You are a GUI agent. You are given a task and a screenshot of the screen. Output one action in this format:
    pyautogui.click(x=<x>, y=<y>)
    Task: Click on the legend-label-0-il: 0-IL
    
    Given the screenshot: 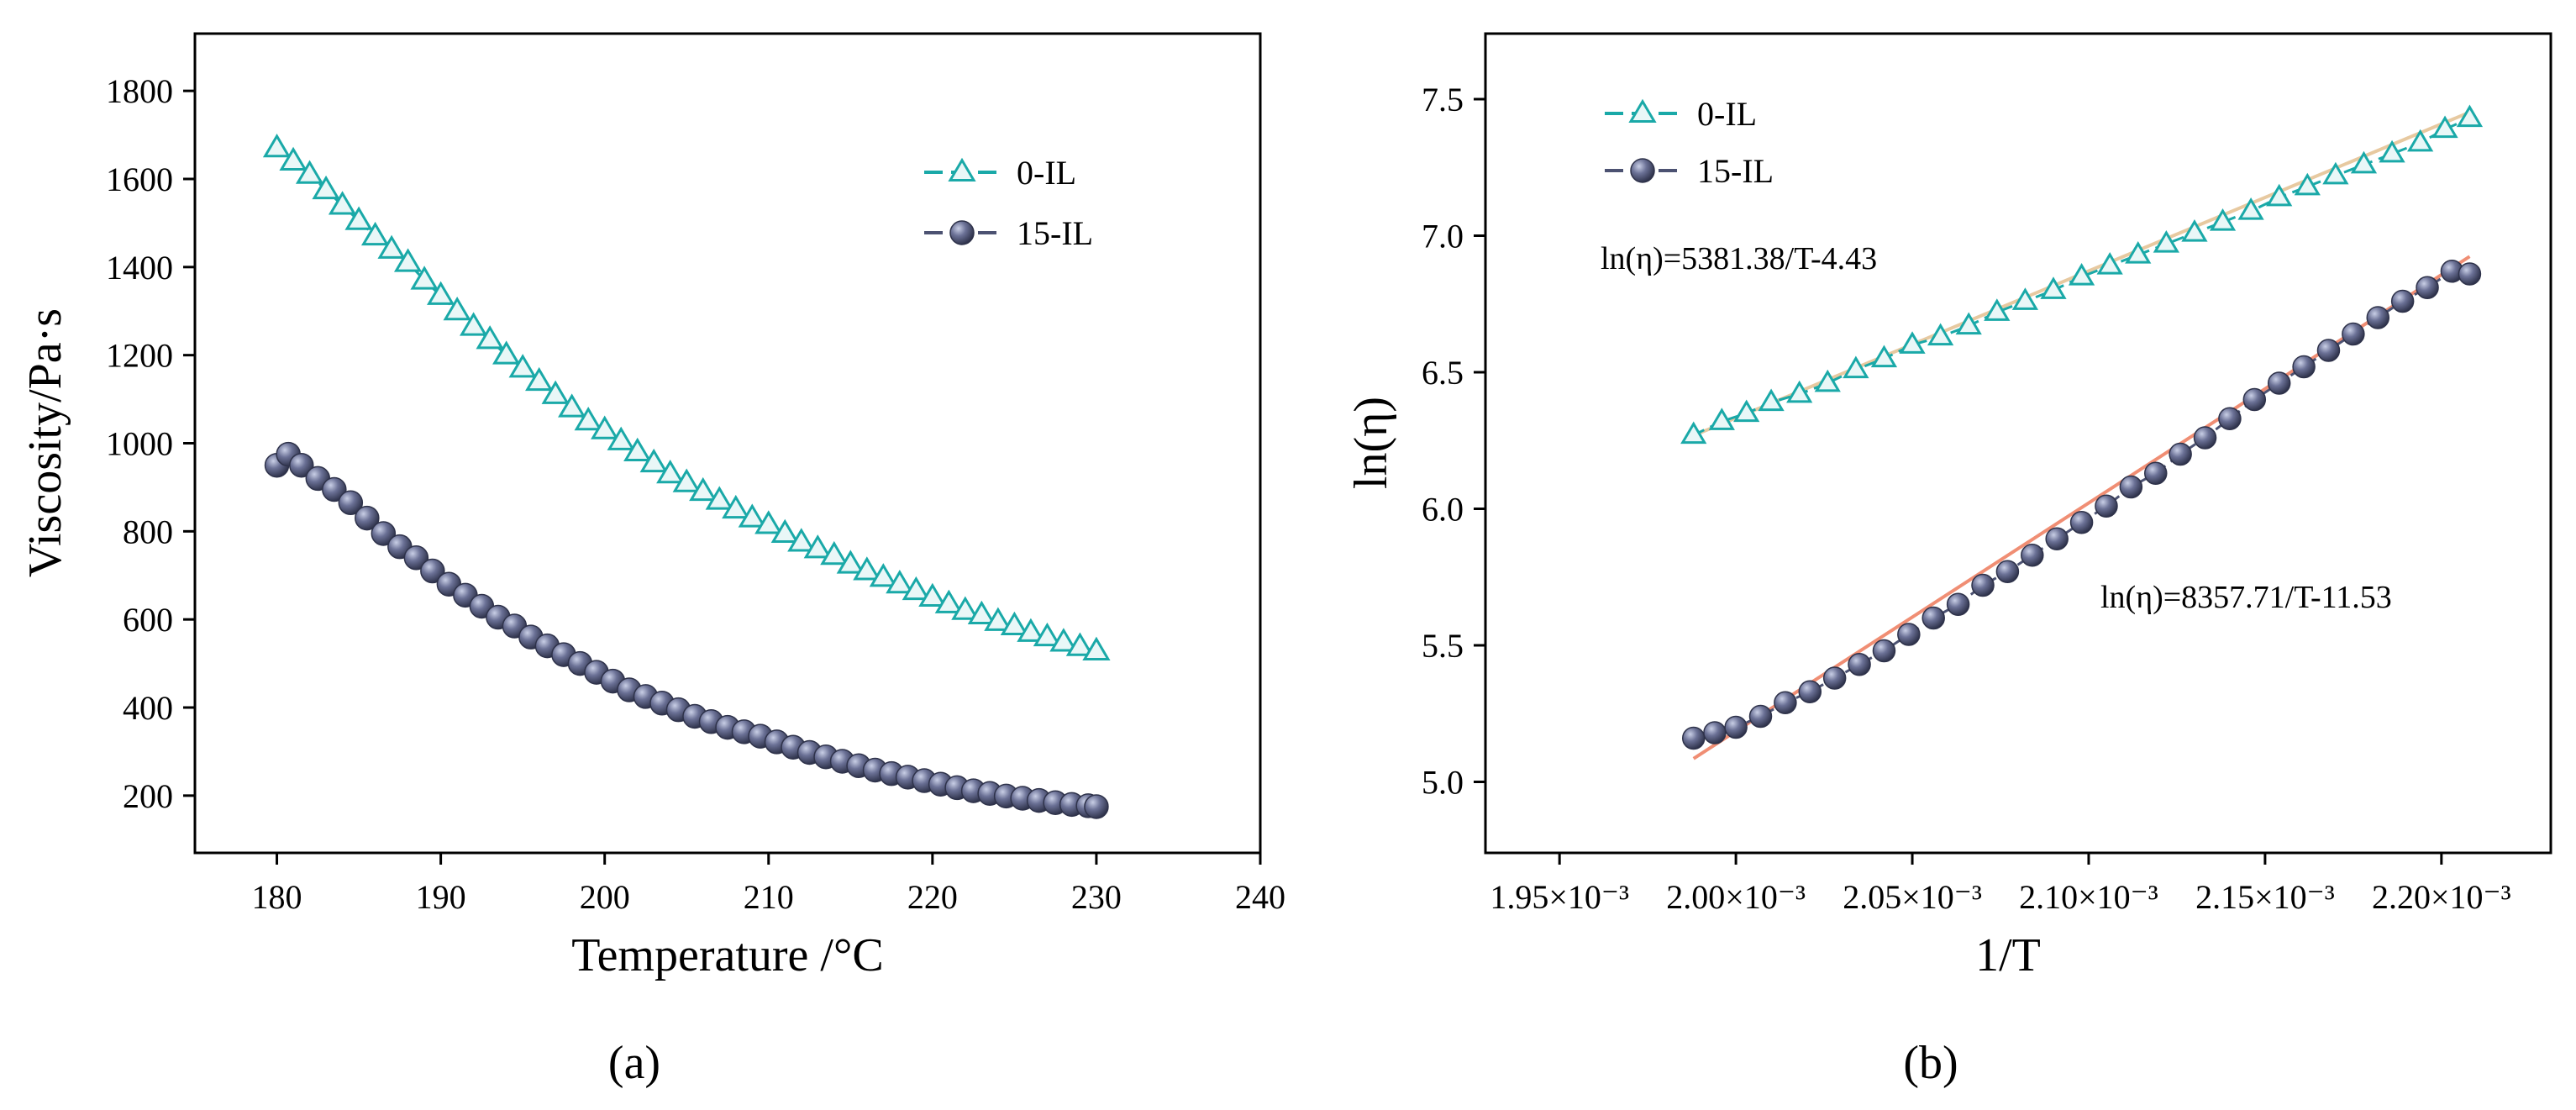 What is the action you would take?
    pyautogui.click(x=1046, y=173)
    